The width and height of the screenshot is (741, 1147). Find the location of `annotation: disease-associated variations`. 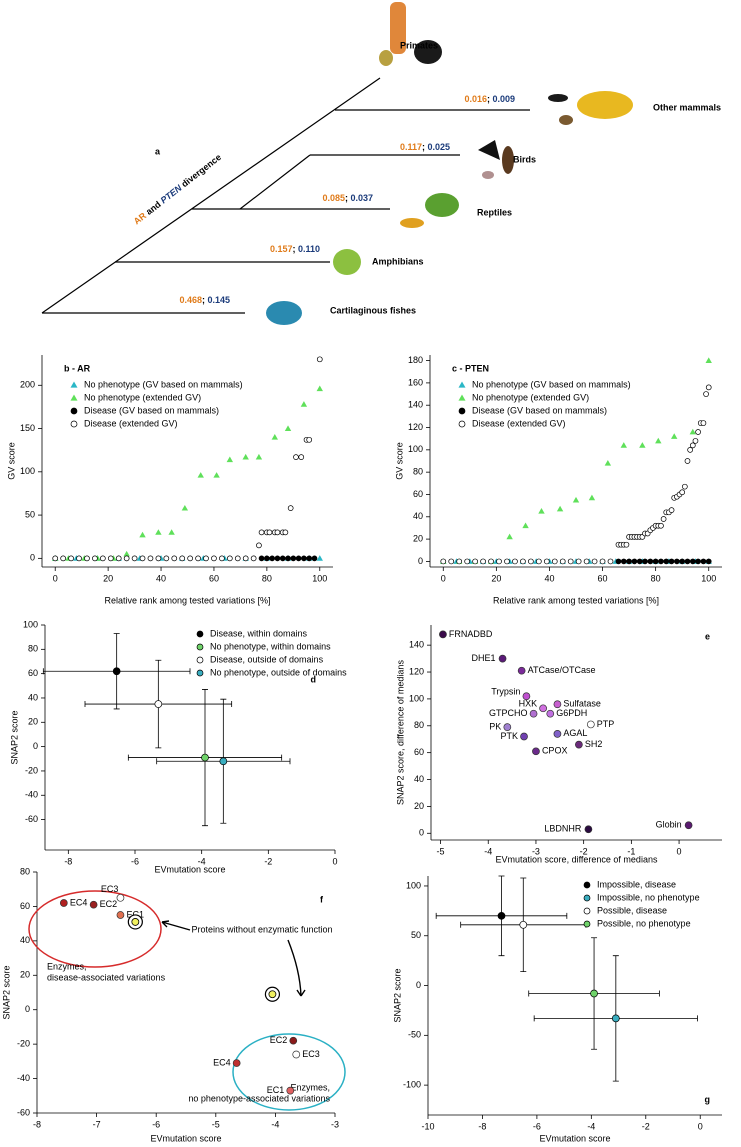

annotation: disease-associated variations is located at coordinates (106, 977).